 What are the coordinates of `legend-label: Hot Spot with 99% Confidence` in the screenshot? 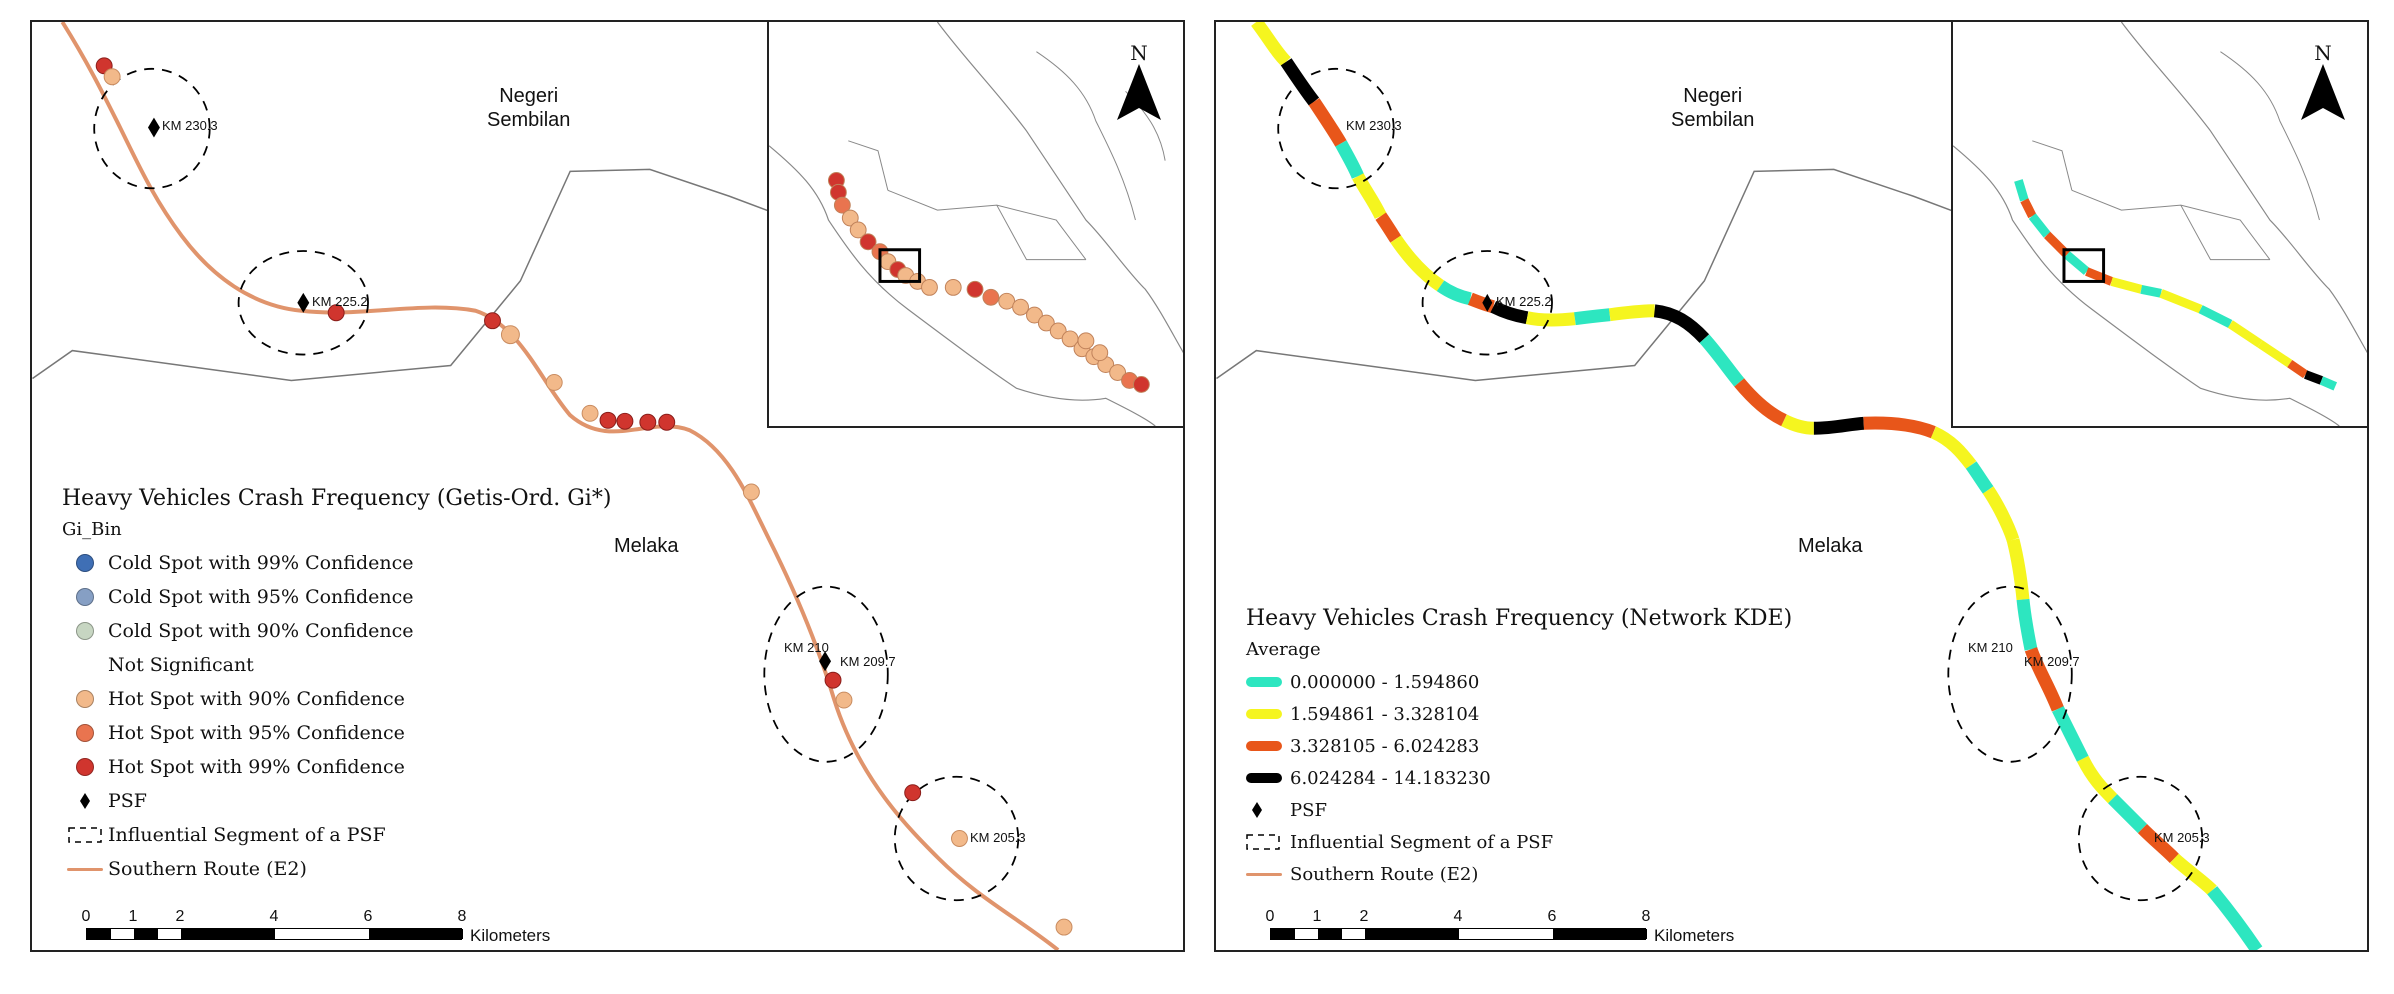 It's located at (256, 767).